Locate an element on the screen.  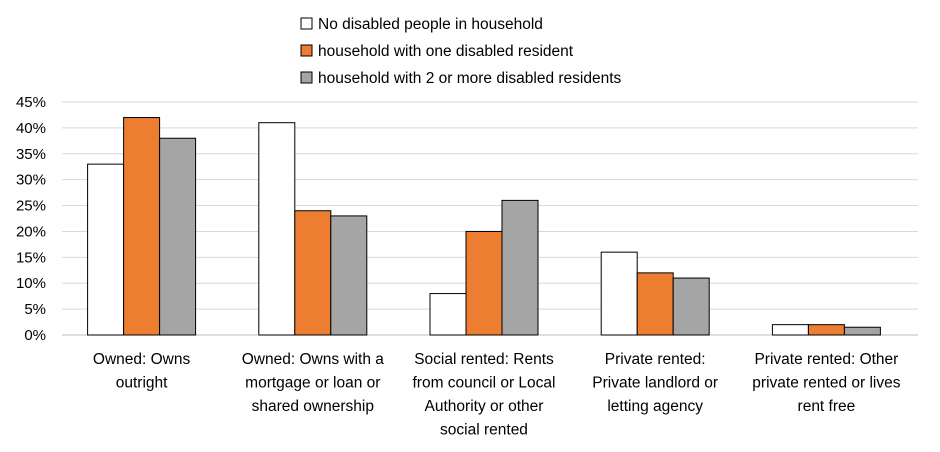
y-tick-label: 20% is located at coordinates (31, 231).